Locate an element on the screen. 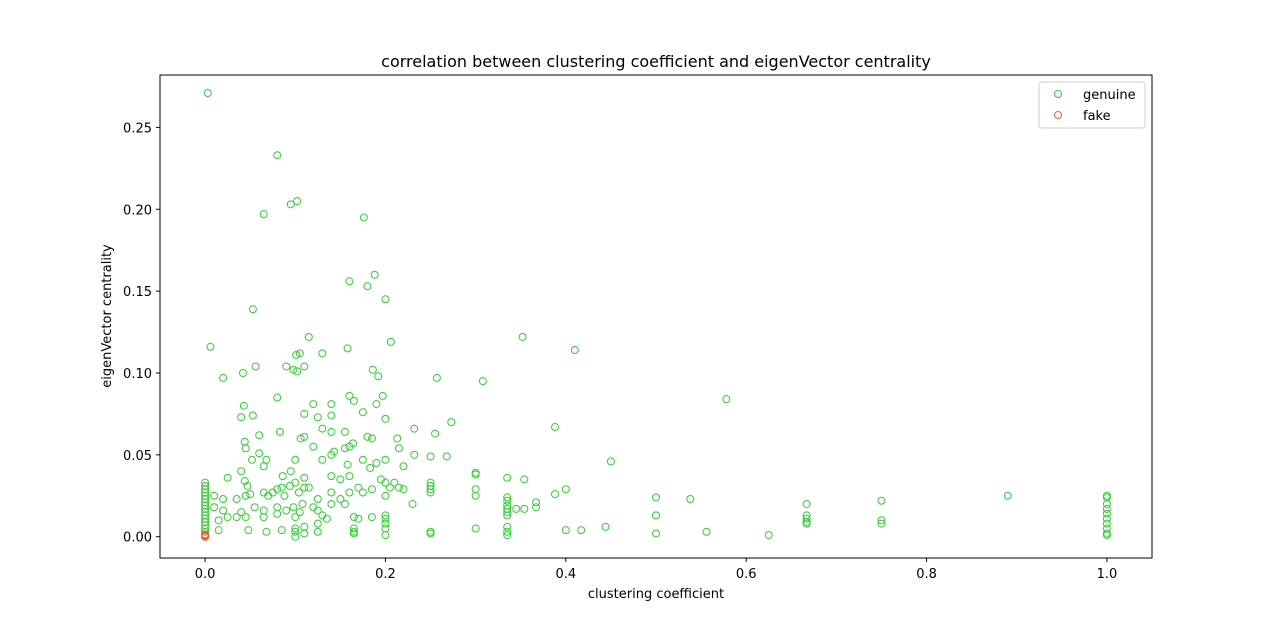 The image size is (1280, 627). x-tick-label: 0.0 is located at coordinates (205, 574).